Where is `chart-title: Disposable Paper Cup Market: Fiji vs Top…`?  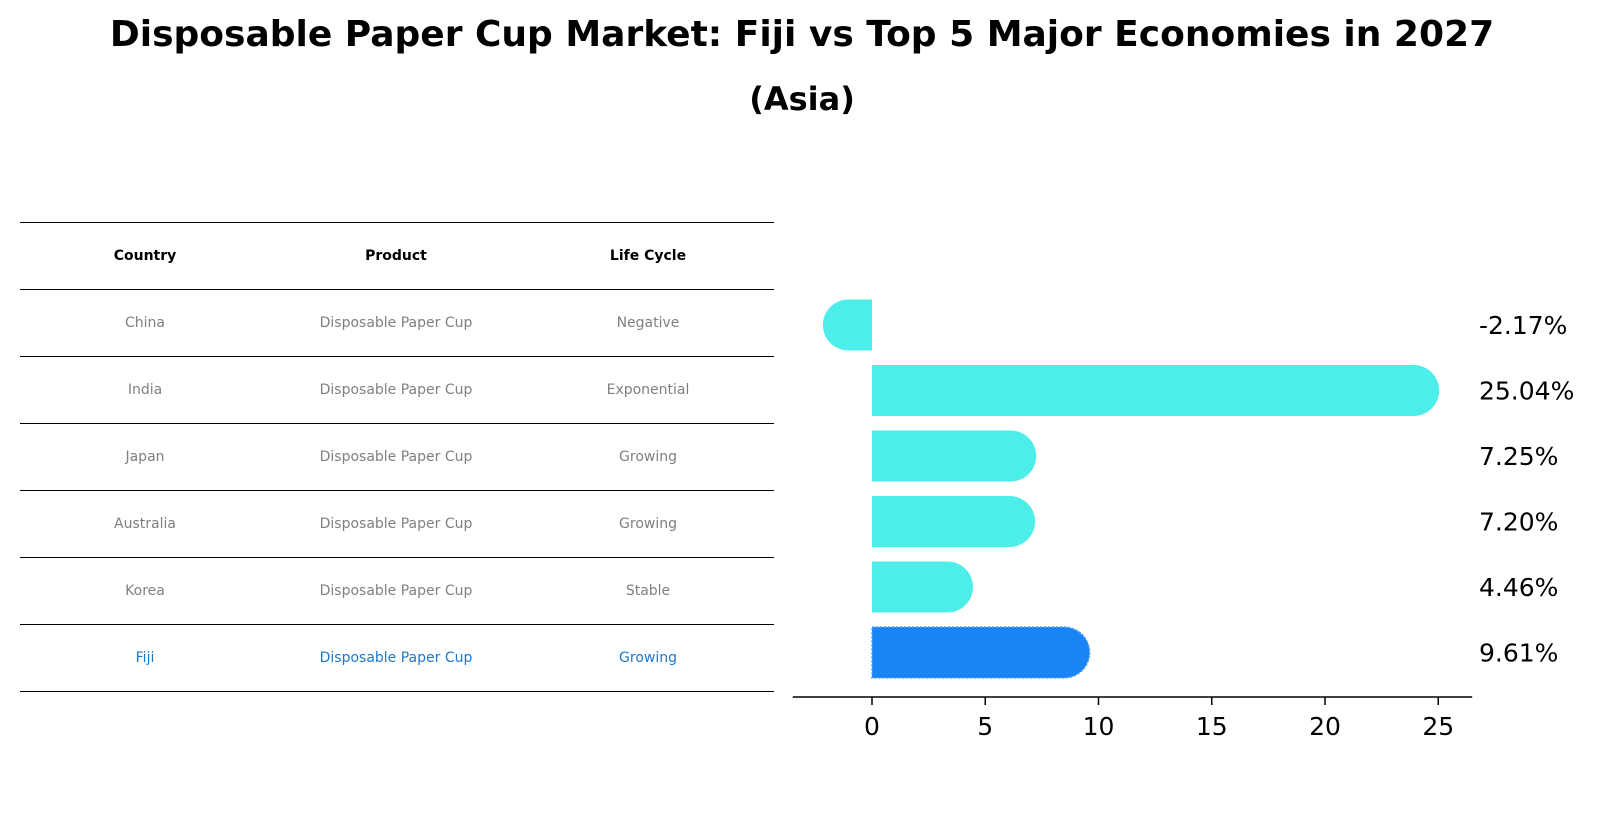 chart-title: Disposable Paper Cup Market: Fiji vs Top… is located at coordinates (802, 34).